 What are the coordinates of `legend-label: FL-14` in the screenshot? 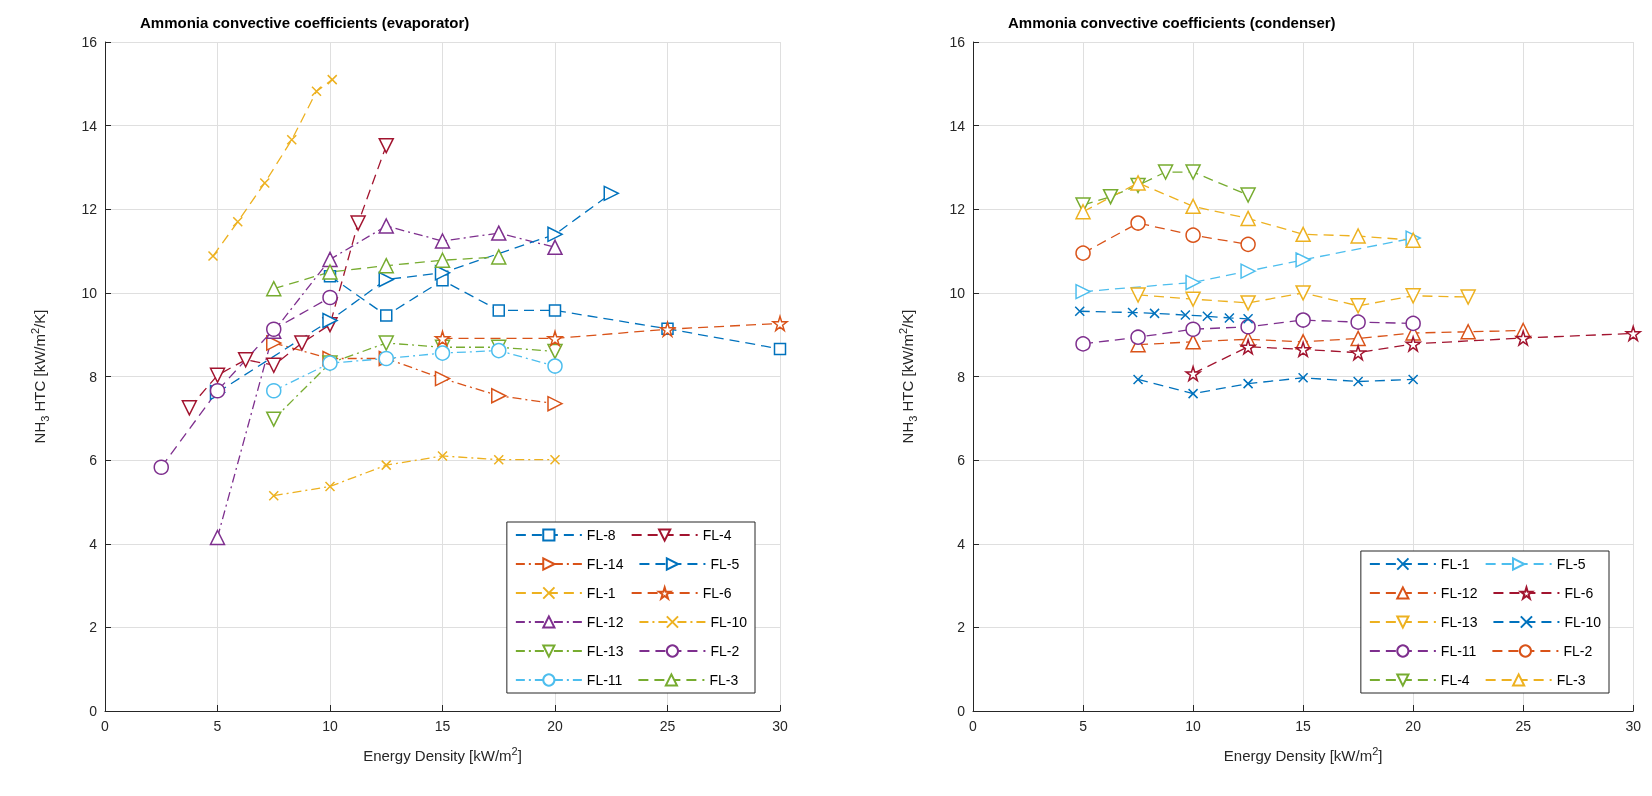 It's located at (605, 564).